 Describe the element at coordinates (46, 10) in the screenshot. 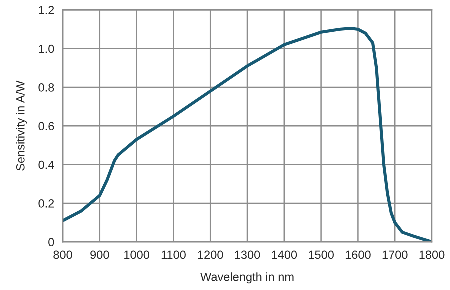

I see `y-tick-label: 1.2` at that location.